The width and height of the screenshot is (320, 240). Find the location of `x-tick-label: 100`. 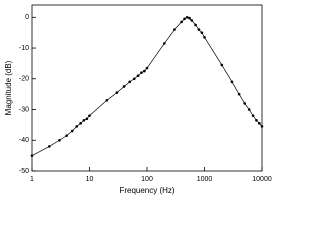

x-tick-label: 100 is located at coordinates (147, 179).